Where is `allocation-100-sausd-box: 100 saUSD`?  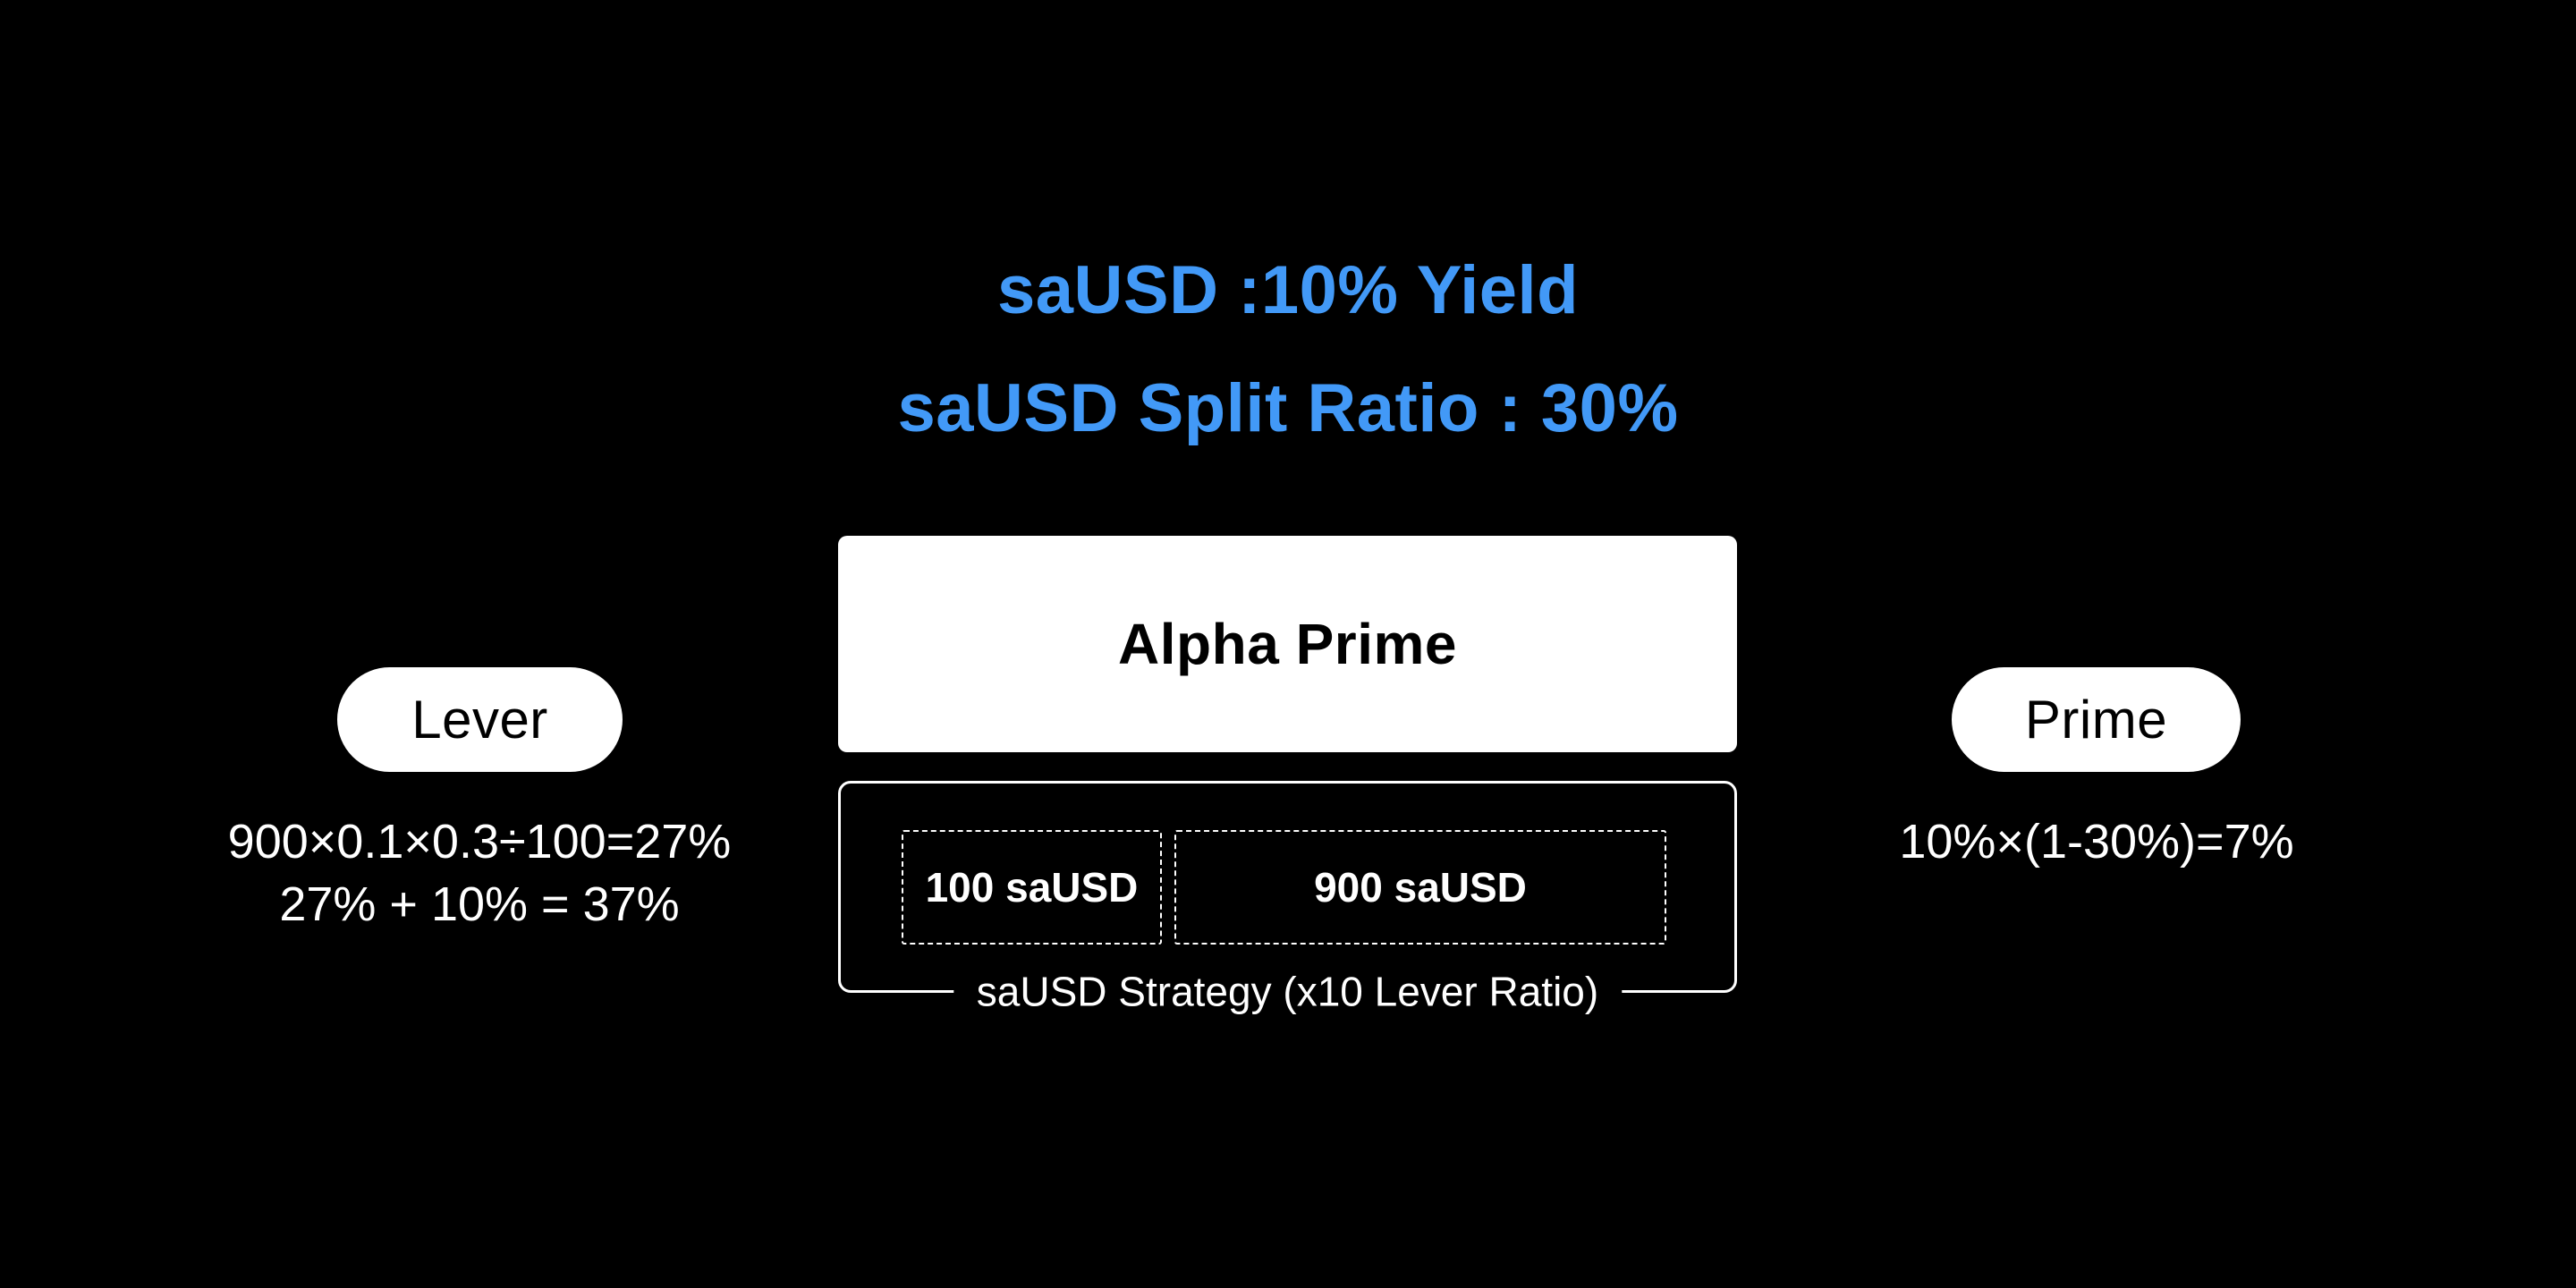
allocation-100-sausd-box: 100 saUSD is located at coordinates (1032, 887).